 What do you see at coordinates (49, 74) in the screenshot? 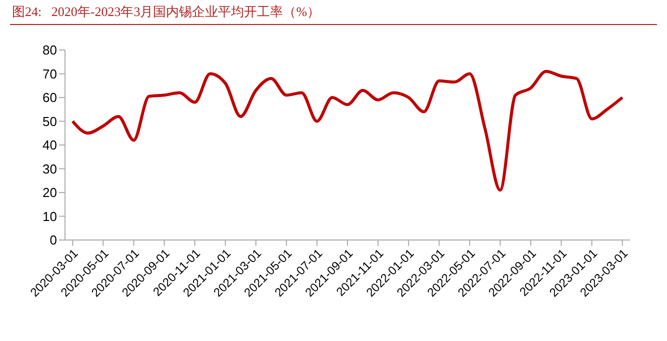
I see `y-tick-label: 70` at bounding box center [49, 74].